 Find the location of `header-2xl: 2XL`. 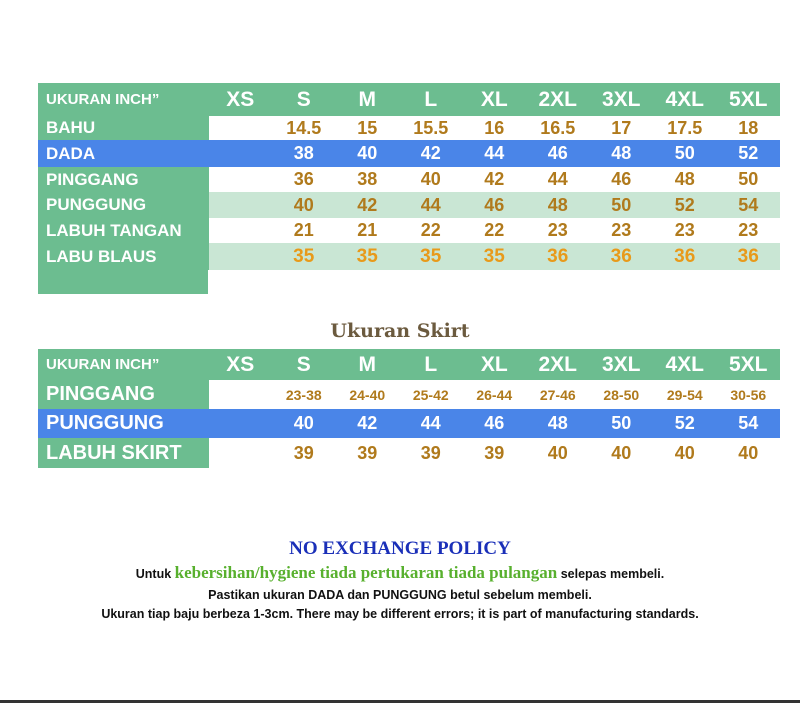

header-2xl: 2XL is located at coordinates (557, 364).